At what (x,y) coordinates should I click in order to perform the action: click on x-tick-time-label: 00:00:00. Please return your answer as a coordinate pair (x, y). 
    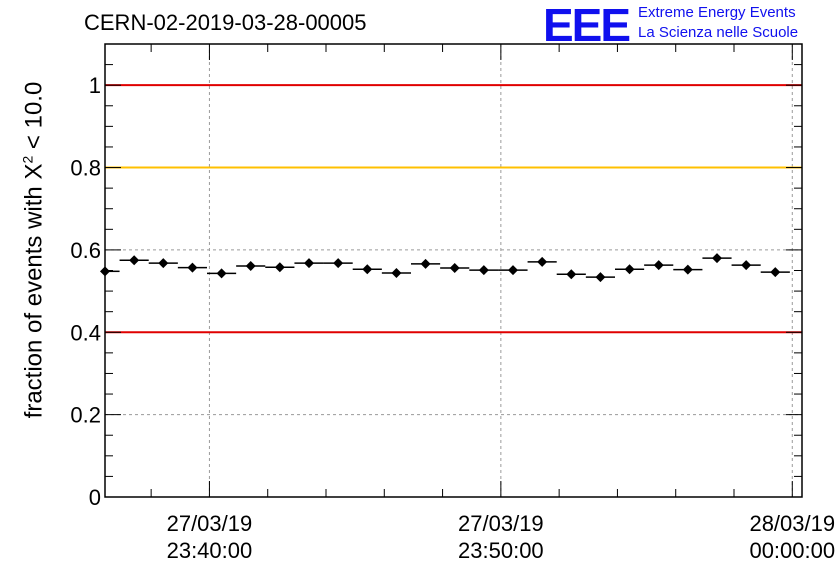
    Looking at the image, I should click on (792, 550).